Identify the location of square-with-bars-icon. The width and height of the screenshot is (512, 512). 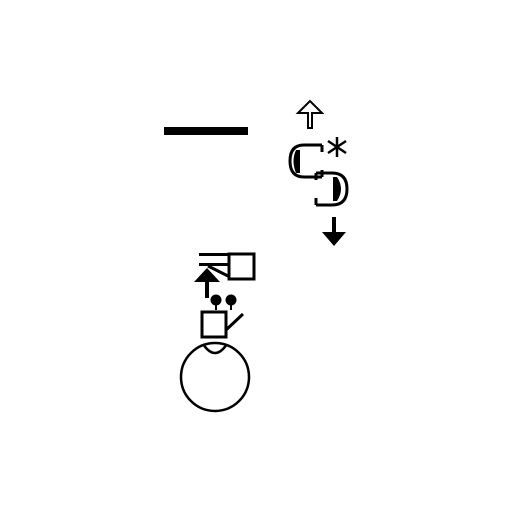
(227, 266).